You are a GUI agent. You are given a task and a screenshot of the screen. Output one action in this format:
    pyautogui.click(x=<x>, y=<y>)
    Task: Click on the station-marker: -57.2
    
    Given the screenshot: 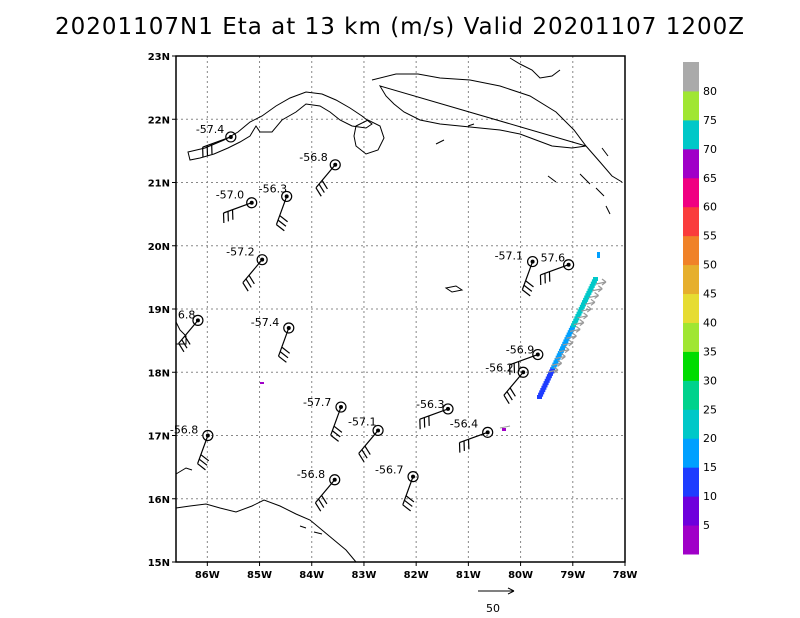 What is the action you would take?
    pyautogui.click(x=247, y=269)
    